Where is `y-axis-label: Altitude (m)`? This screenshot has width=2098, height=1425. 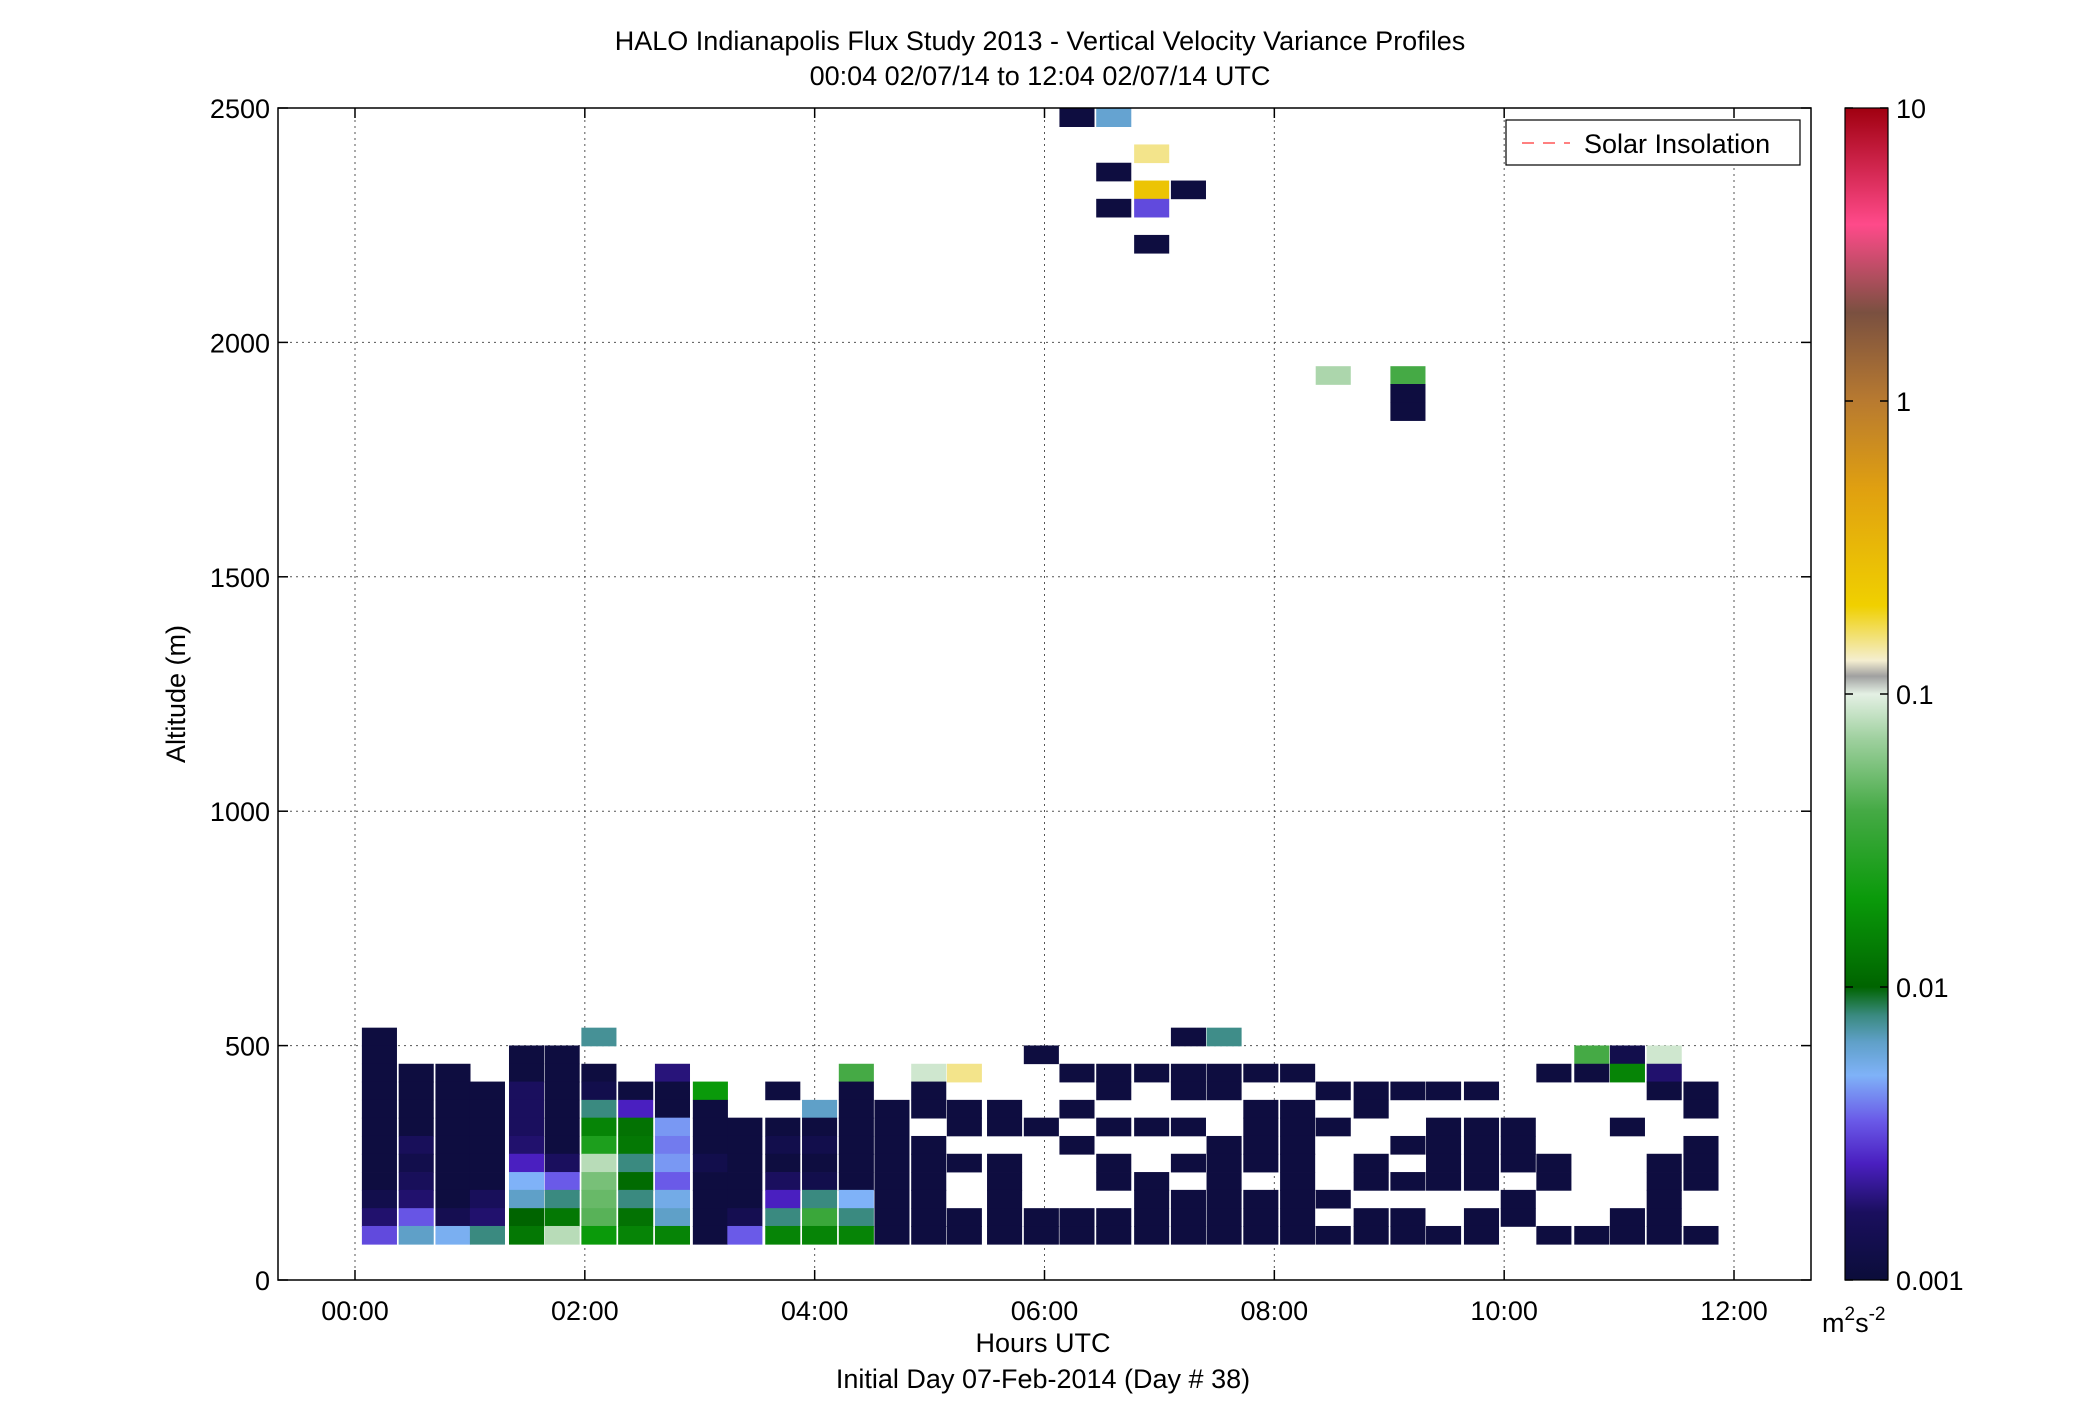
y-axis-label: Altitude (m) is located at coordinates (176, 694).